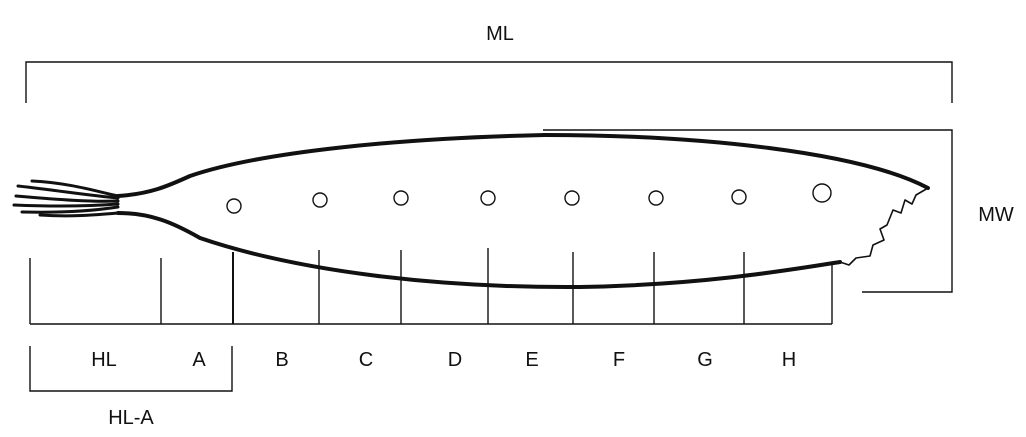 This screenshot has height=437, width=1026. What do you see at coordinates (500, 34) in the screenshot?
I see `ml-label: ML` at bounding box center [500, 34].